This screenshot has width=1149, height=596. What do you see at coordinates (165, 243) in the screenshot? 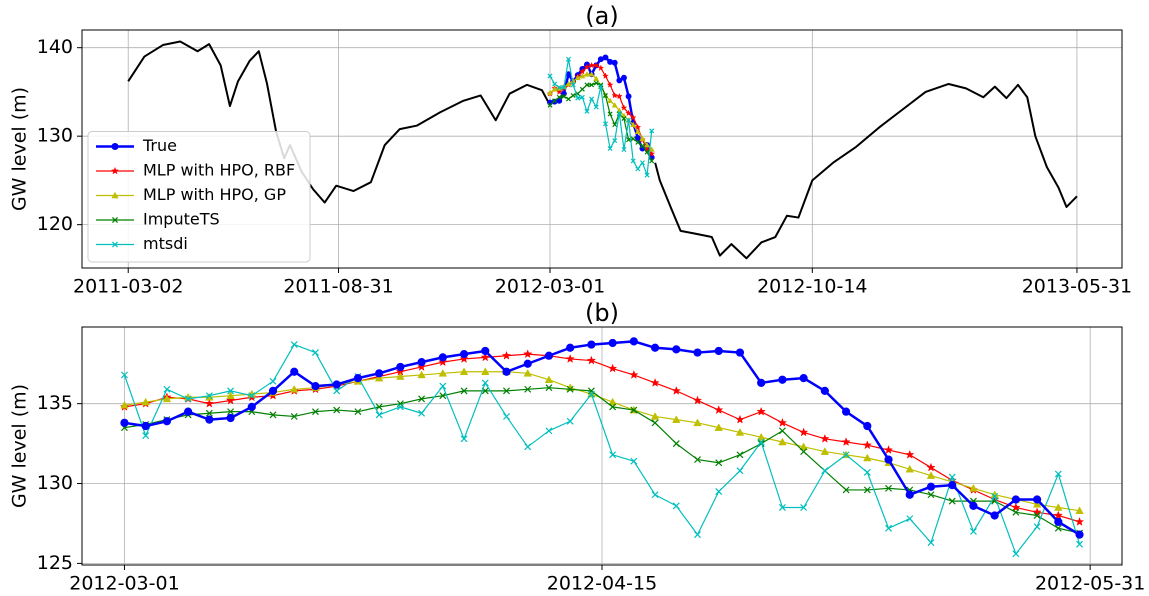
I see `legend-label: mtsdi` at bounding box center [165, 243].